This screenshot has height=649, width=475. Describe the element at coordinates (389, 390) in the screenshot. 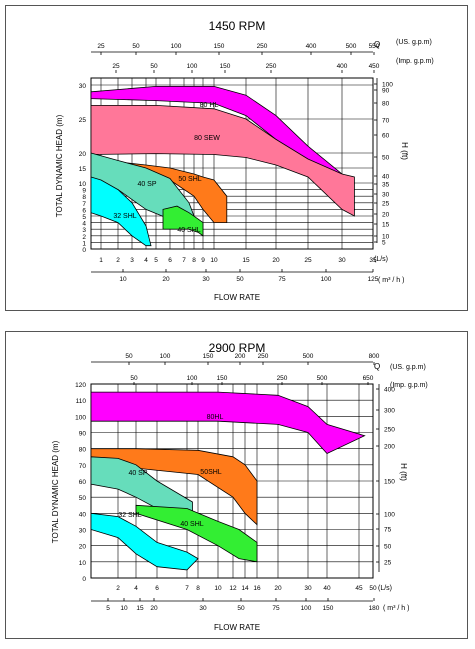

I see `ft-tick-label: 400` at that location.